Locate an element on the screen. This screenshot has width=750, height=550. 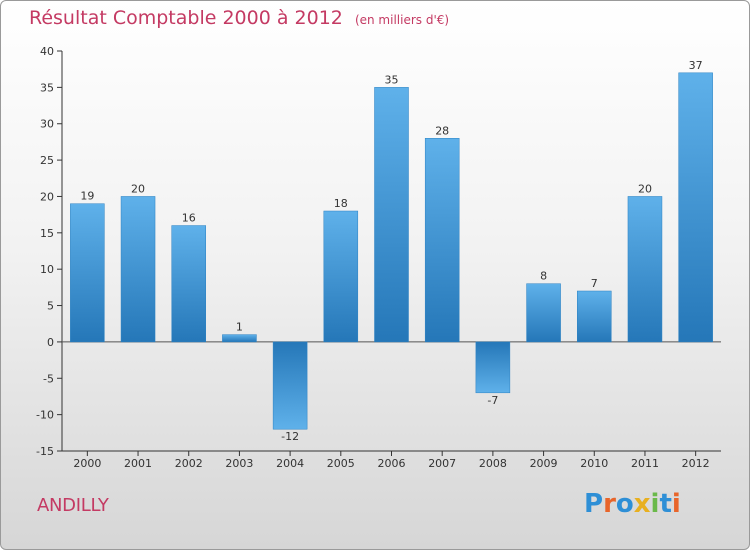
data-label-2009: 8 is located at coordinates (543, 276).